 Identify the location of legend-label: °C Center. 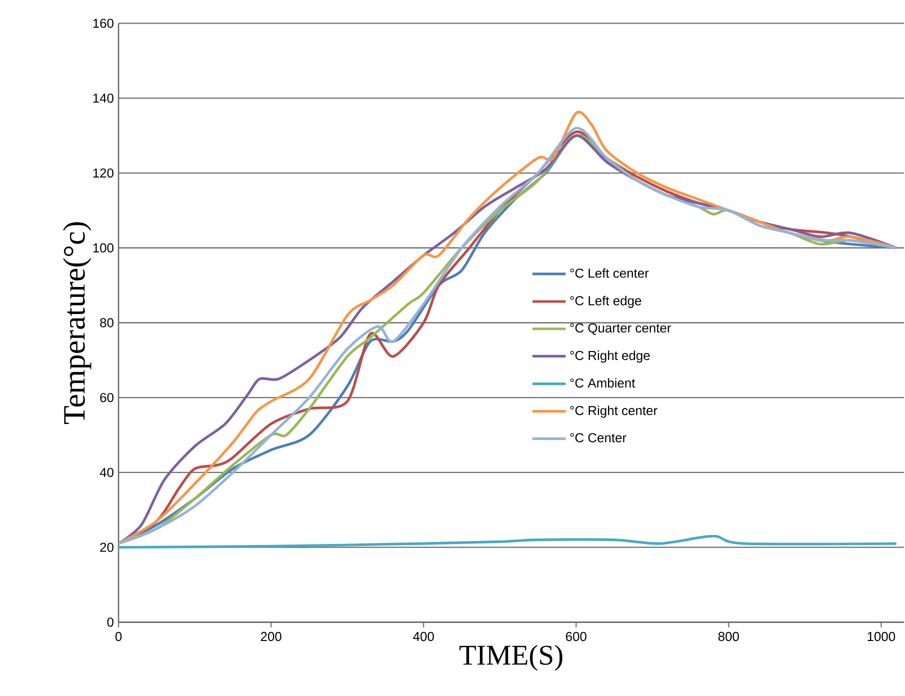
(598, 437).